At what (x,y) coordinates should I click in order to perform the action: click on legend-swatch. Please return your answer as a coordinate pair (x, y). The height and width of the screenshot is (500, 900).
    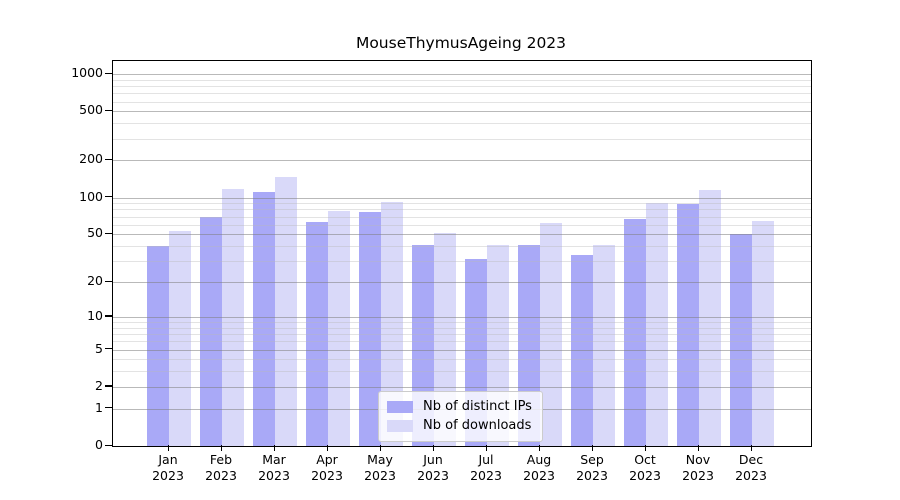
    Looking at the image, I should click on (400, 425).